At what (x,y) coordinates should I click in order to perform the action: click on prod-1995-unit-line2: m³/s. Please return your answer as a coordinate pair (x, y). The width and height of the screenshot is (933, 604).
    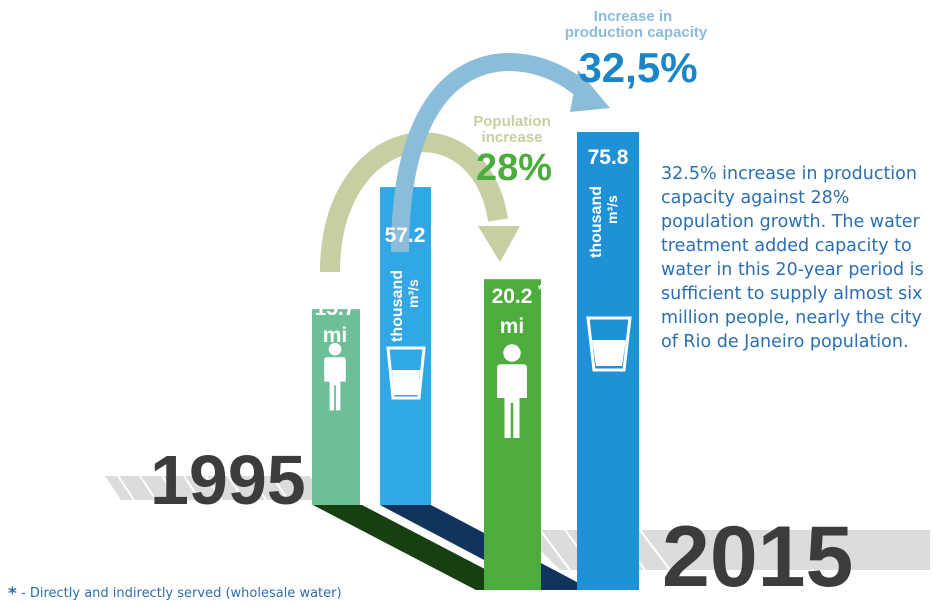
    Looking at the image, I should click on (413, 293).